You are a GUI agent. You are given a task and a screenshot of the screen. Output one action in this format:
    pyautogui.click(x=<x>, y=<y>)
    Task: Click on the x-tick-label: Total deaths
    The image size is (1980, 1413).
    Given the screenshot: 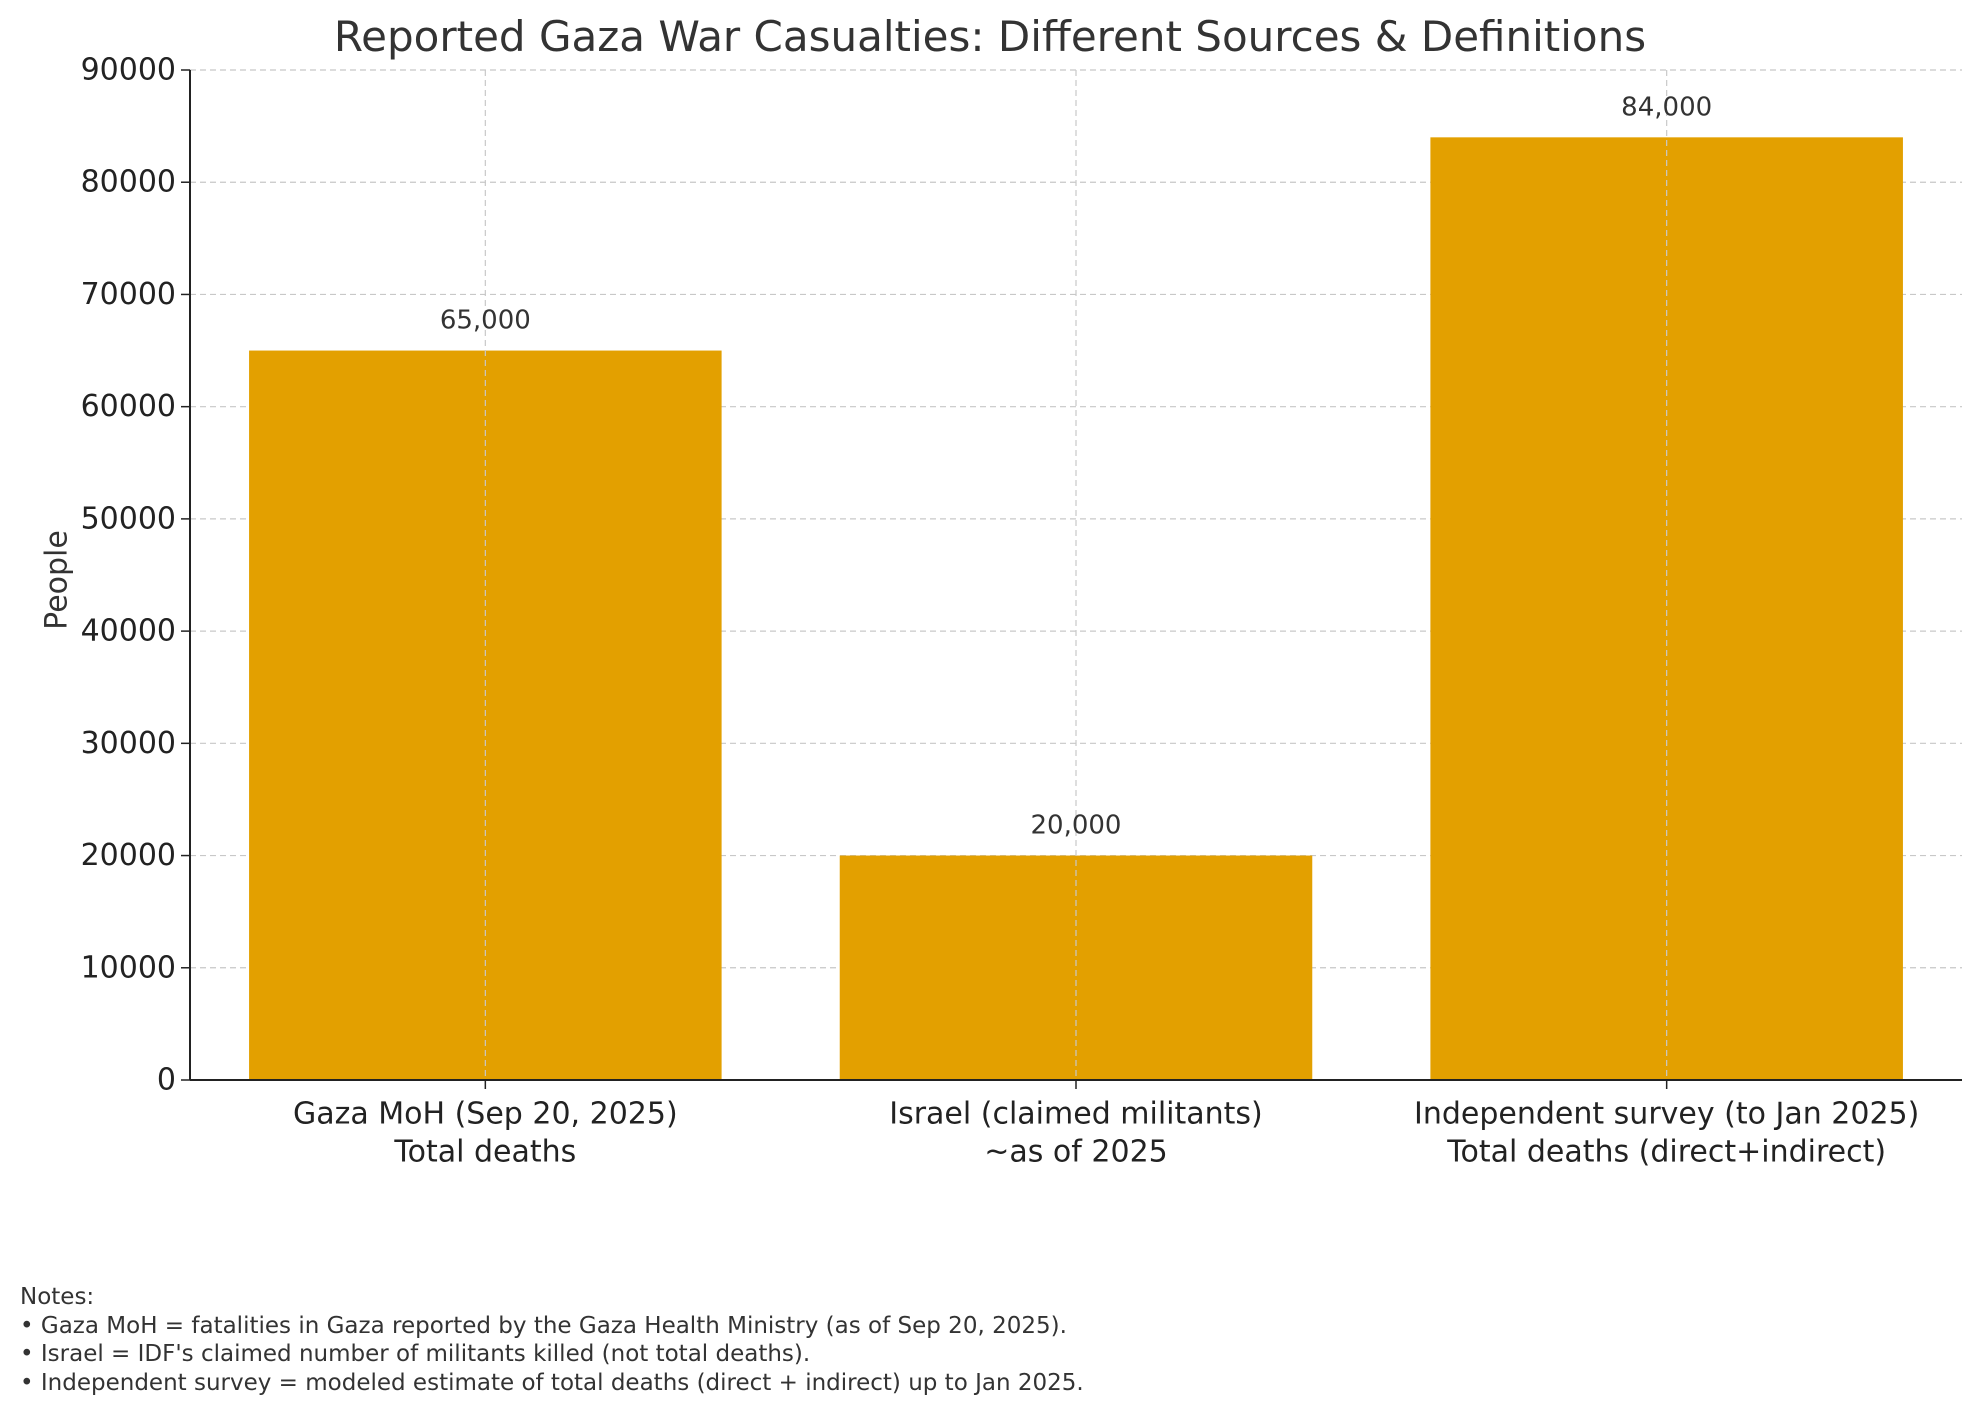 What is the action you would take?
    pyautogui.click(x=484, y=1152)
    